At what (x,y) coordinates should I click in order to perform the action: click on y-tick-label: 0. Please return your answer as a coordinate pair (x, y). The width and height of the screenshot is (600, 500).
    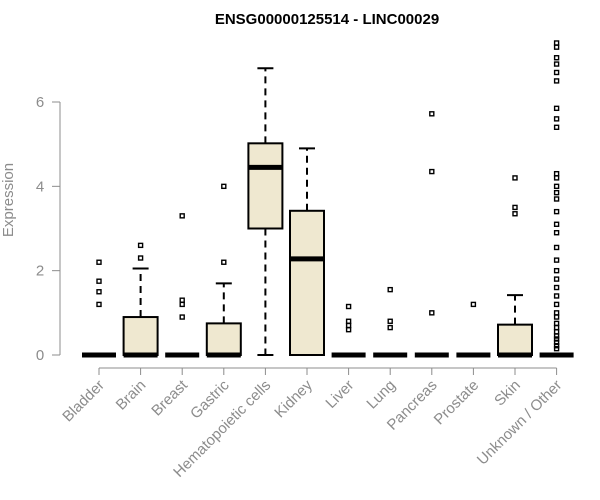
    Looking at the image, I should click on (40, 355).